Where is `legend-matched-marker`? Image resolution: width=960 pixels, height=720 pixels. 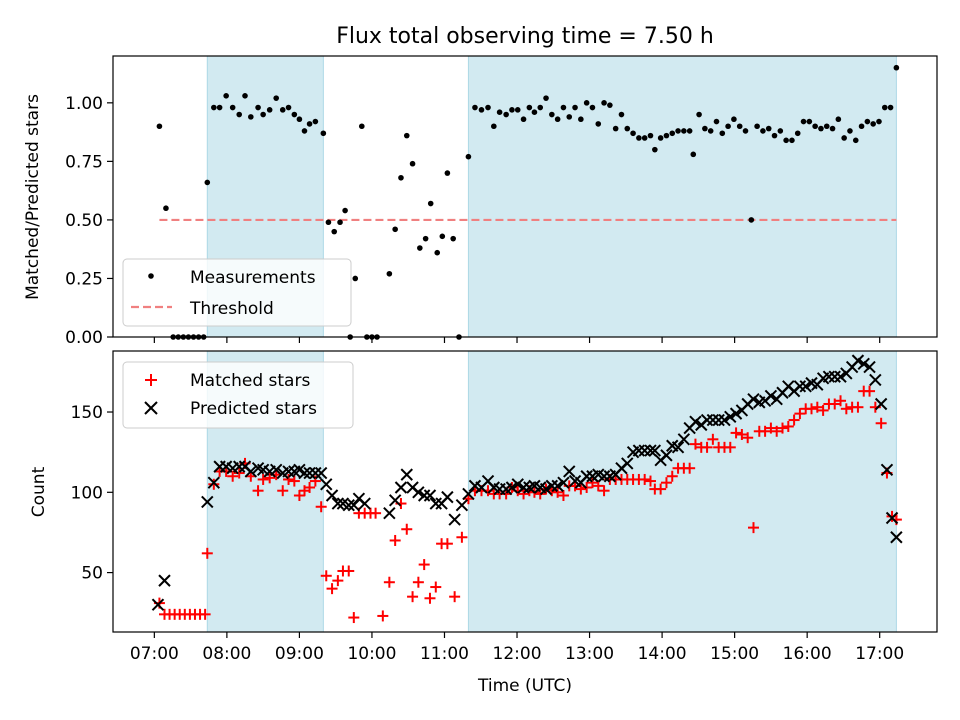
legend-matched-marker is located at coordinates (151, 380).